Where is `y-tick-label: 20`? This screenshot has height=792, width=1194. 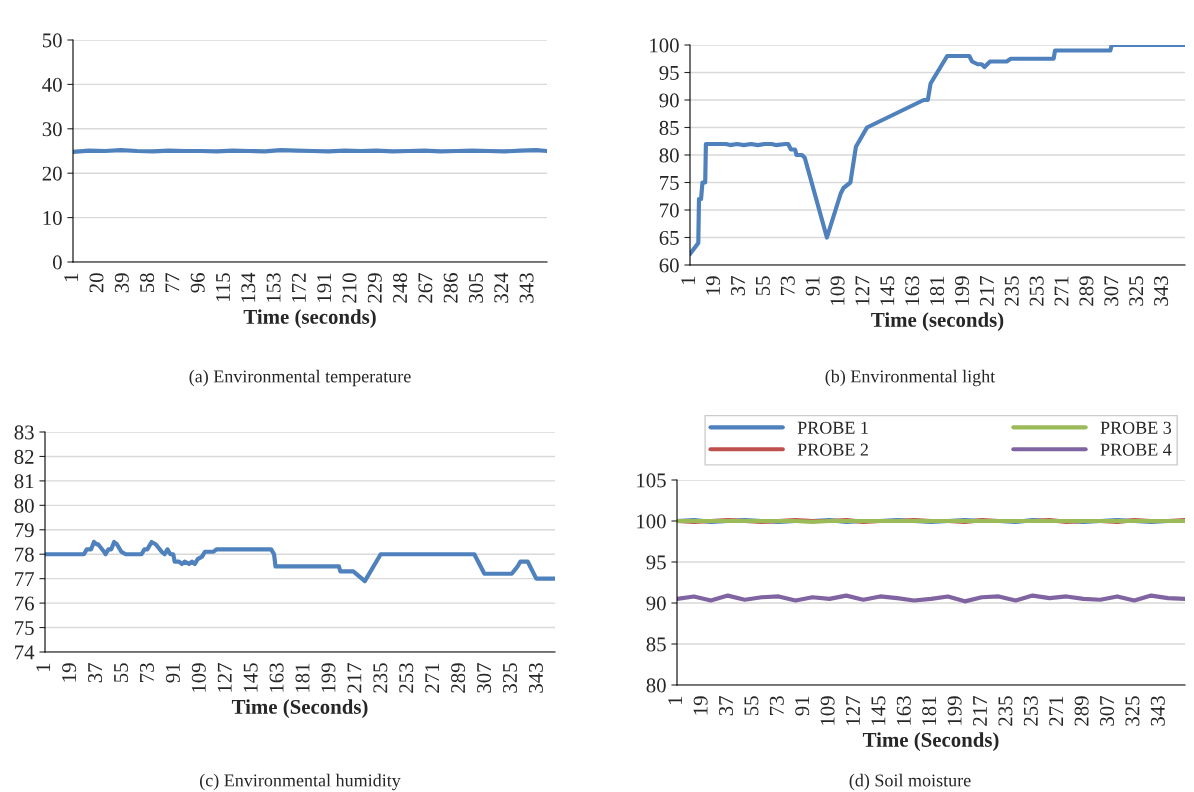
y-tick-label: 20 is located at coordinates (52, 173).